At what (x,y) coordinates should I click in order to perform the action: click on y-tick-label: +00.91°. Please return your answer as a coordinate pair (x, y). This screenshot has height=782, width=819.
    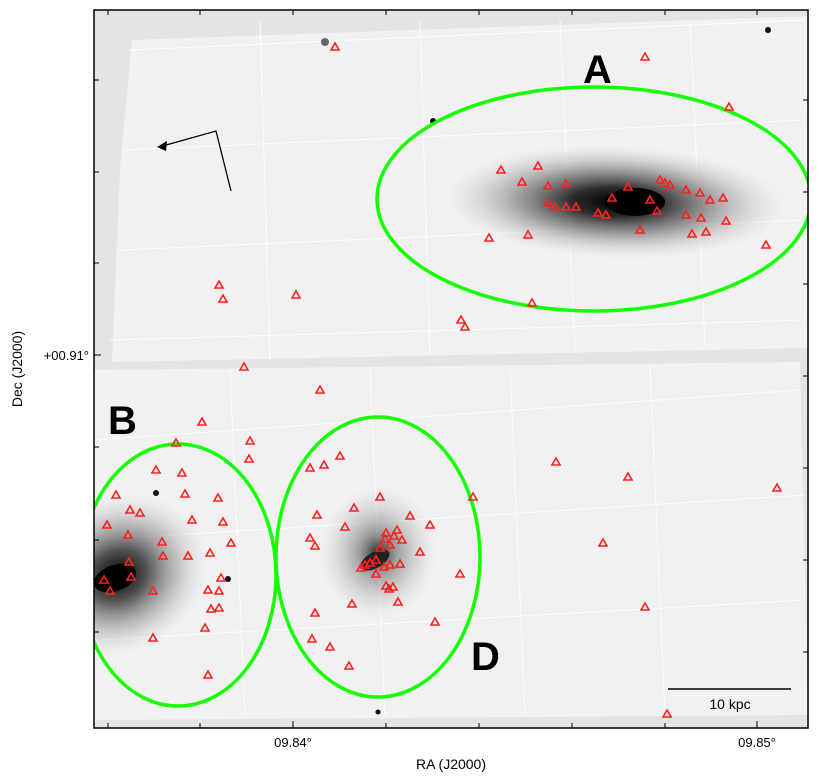
    Looking at the image, I should click on (66, 355).